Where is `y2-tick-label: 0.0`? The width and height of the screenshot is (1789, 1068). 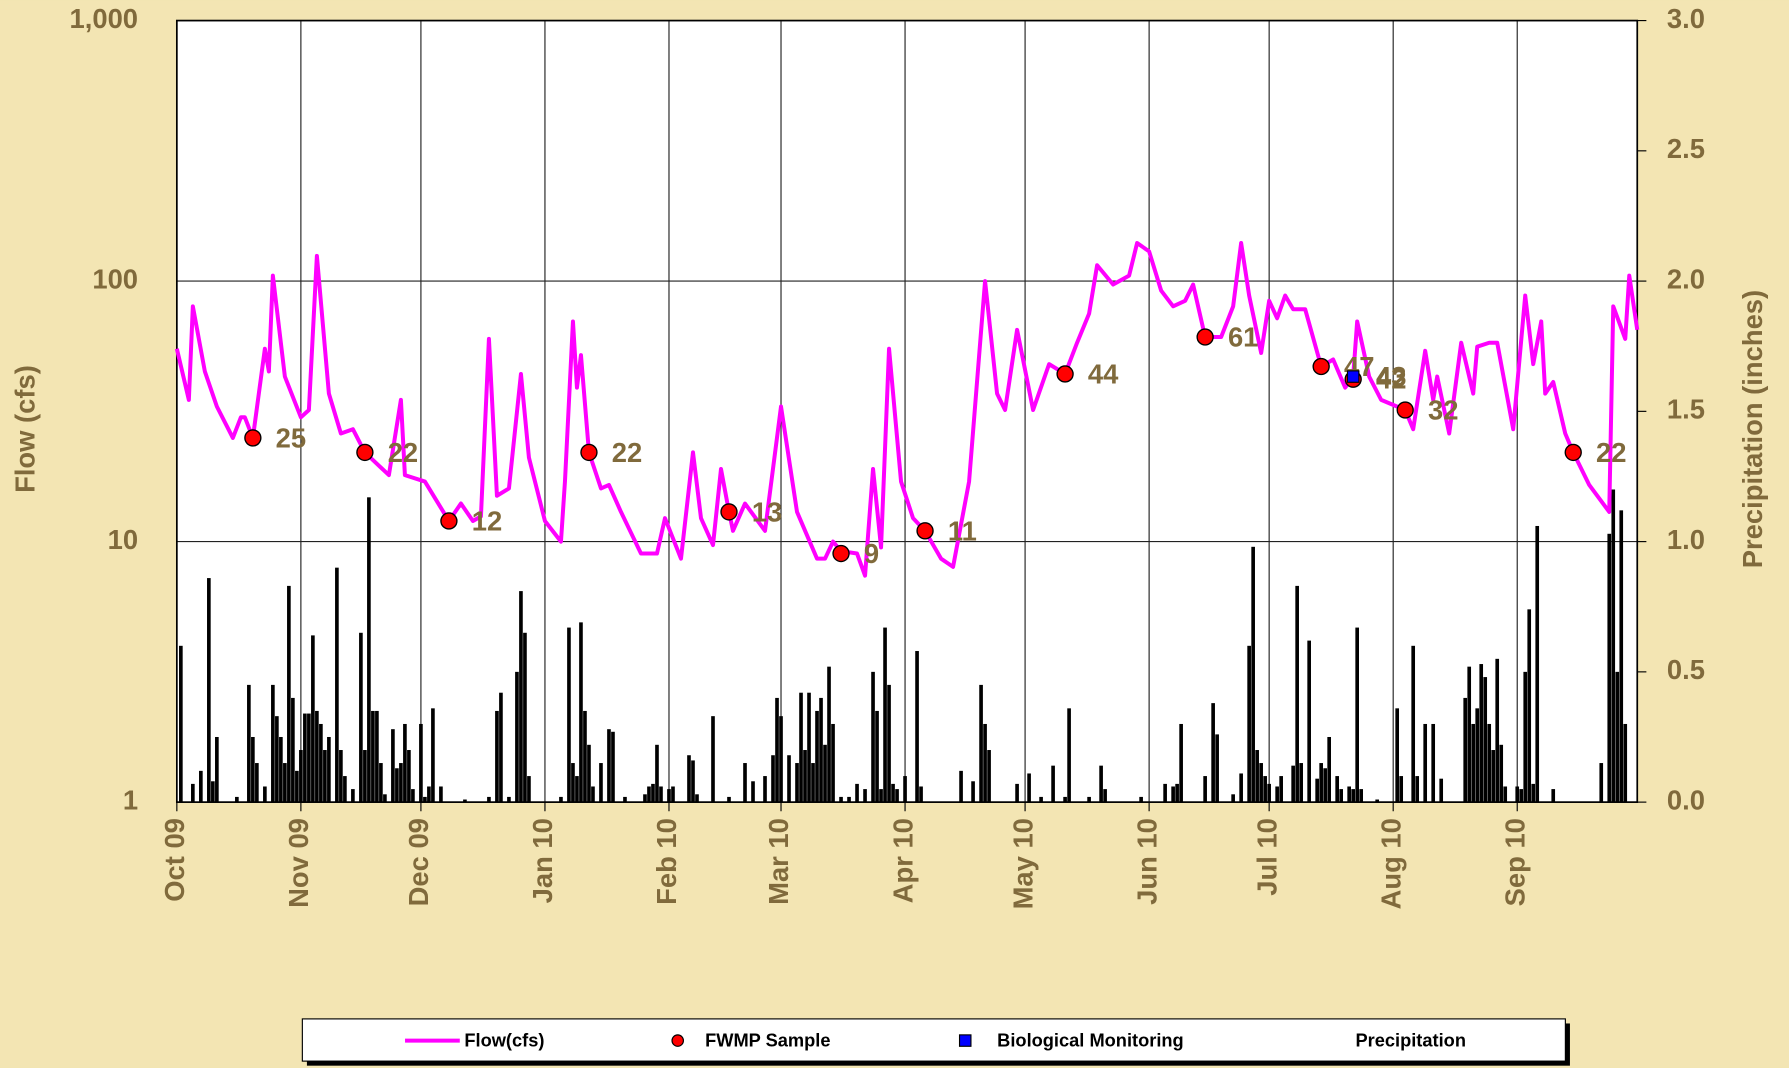
y2-tick-label: 0.0 is located at coordinates (1686, 799).